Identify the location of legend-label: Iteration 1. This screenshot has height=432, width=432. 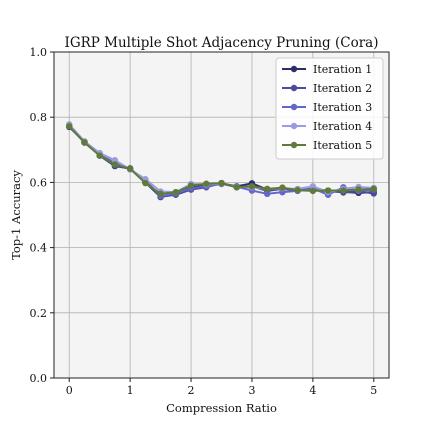
(342, 69).